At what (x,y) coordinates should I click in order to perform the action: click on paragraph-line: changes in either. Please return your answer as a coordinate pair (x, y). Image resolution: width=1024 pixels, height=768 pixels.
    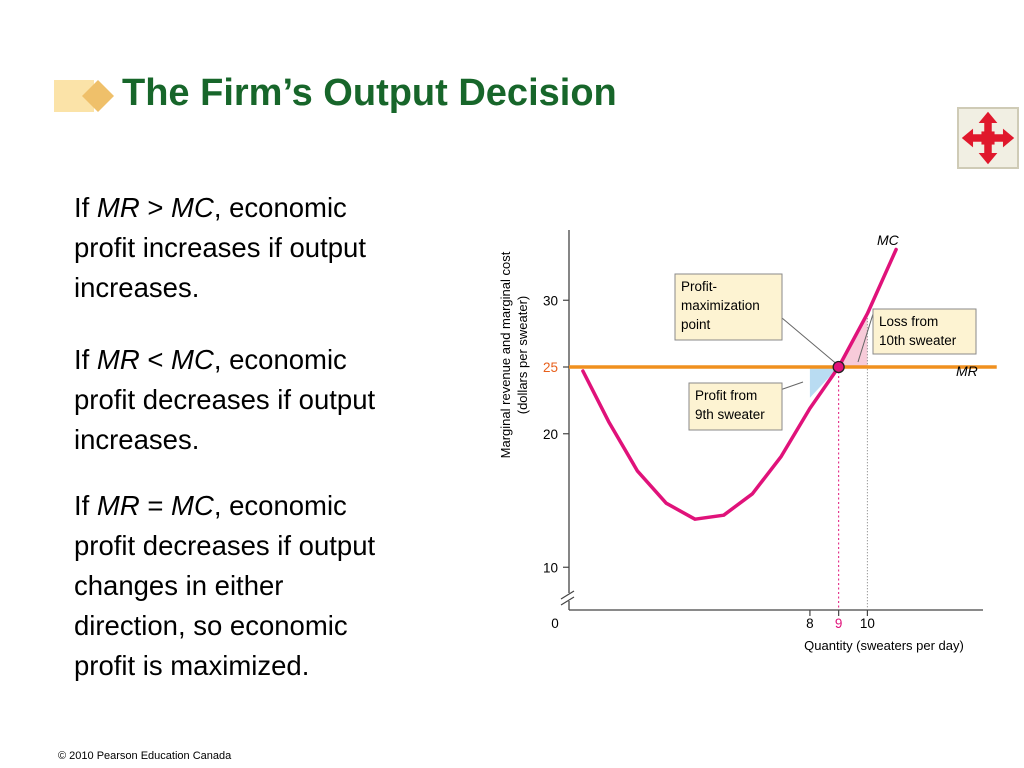
    Looking at the image, I should click on (179, 585).